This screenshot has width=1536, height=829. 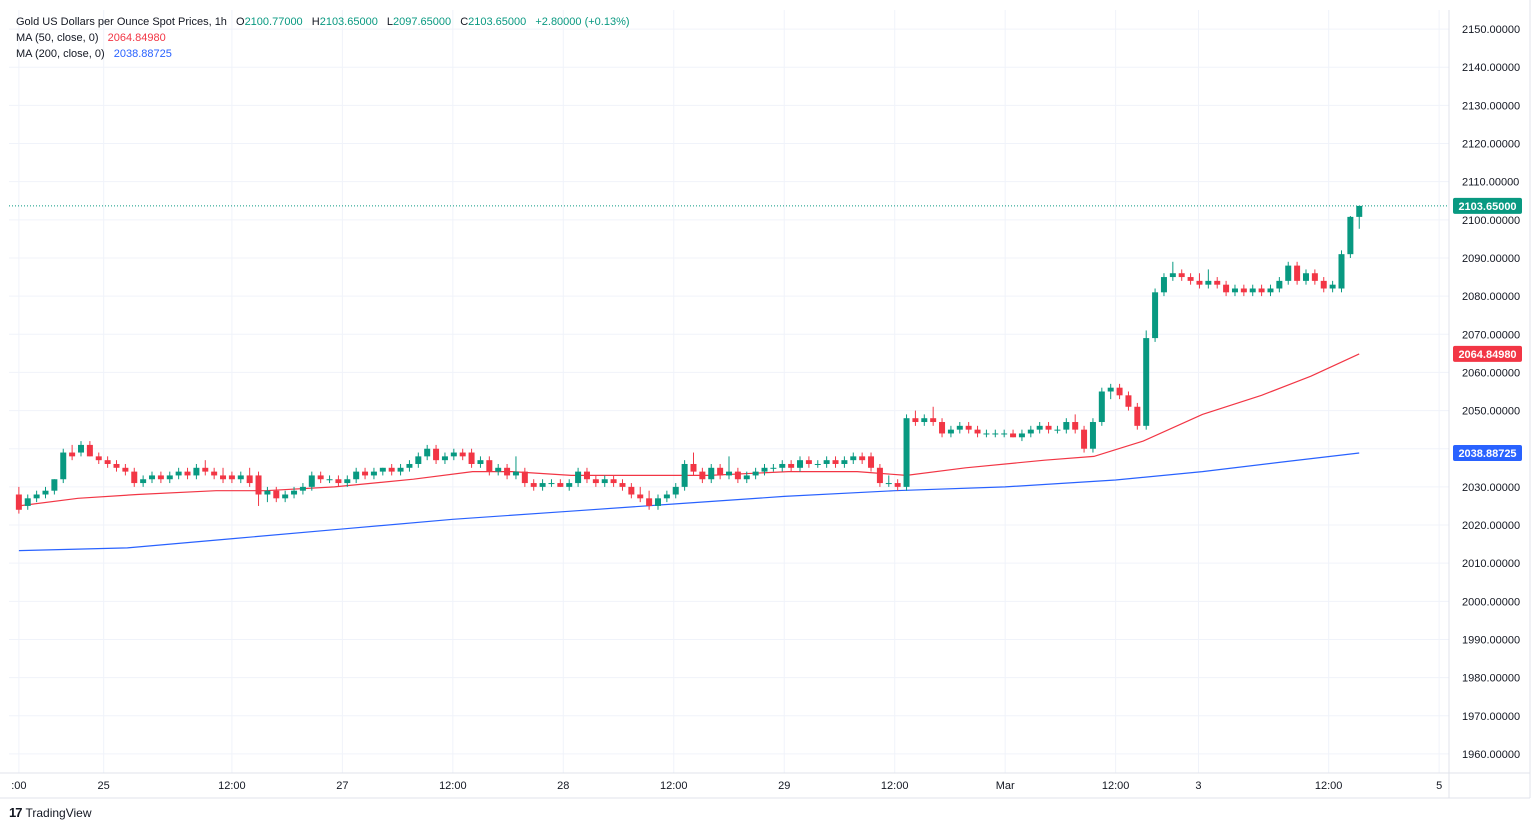 I want to click on tradingview-logo-icon: 17, so click(x=16, y=812).